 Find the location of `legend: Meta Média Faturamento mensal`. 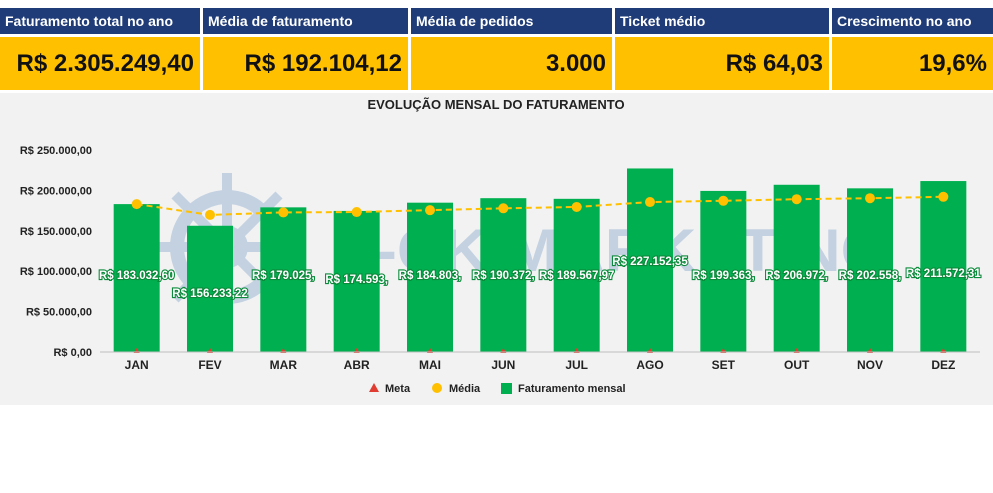

legend: Meta Média Faturamento mensal is located at coordinates (497, 389).